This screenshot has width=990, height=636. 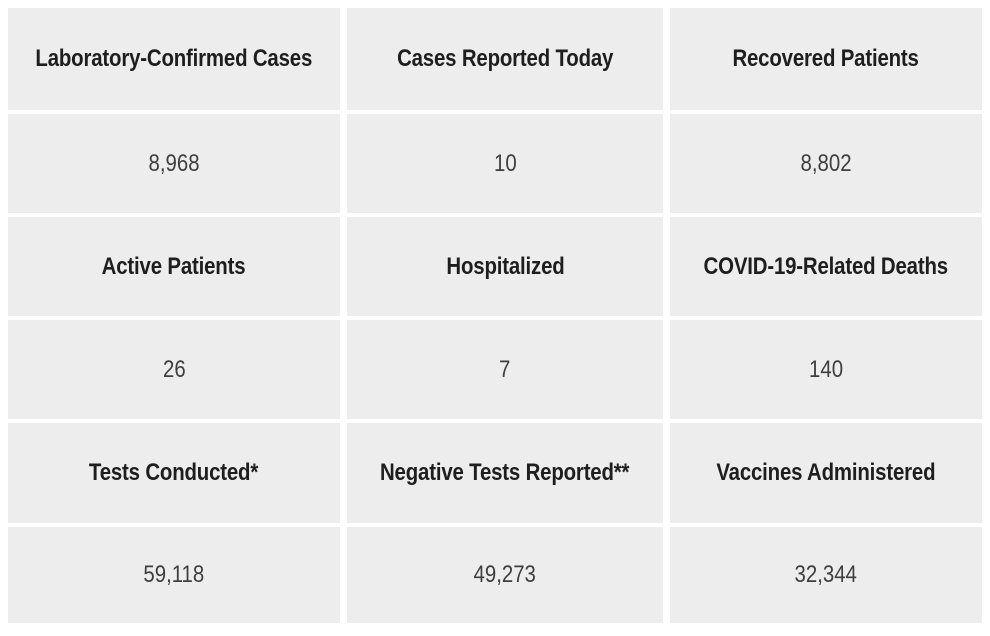 I want to click on stat-label-text: Recovered Patients, so click(x=826, y=58).